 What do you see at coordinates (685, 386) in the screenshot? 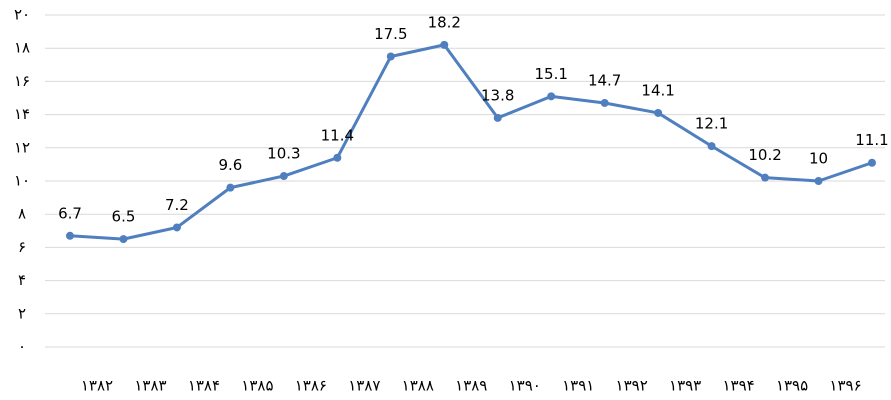
I see `x-tick-label: ۱۳۹۳` at bounding box center [685, 386].